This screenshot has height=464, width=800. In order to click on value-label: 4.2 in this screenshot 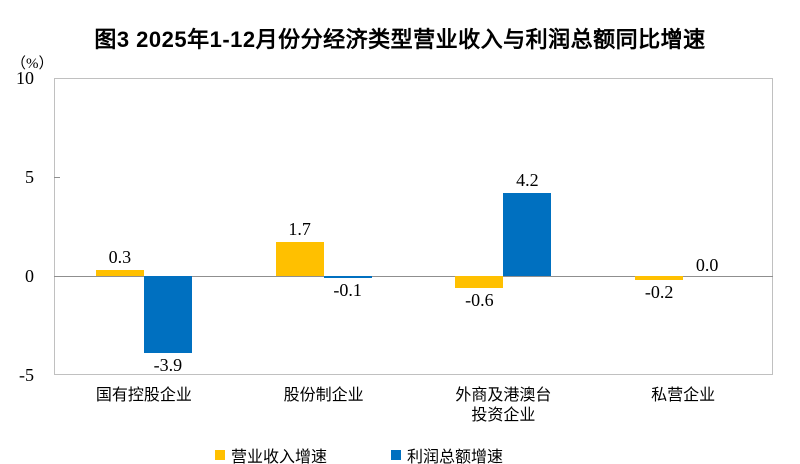, I will do `click(527, 179)`.